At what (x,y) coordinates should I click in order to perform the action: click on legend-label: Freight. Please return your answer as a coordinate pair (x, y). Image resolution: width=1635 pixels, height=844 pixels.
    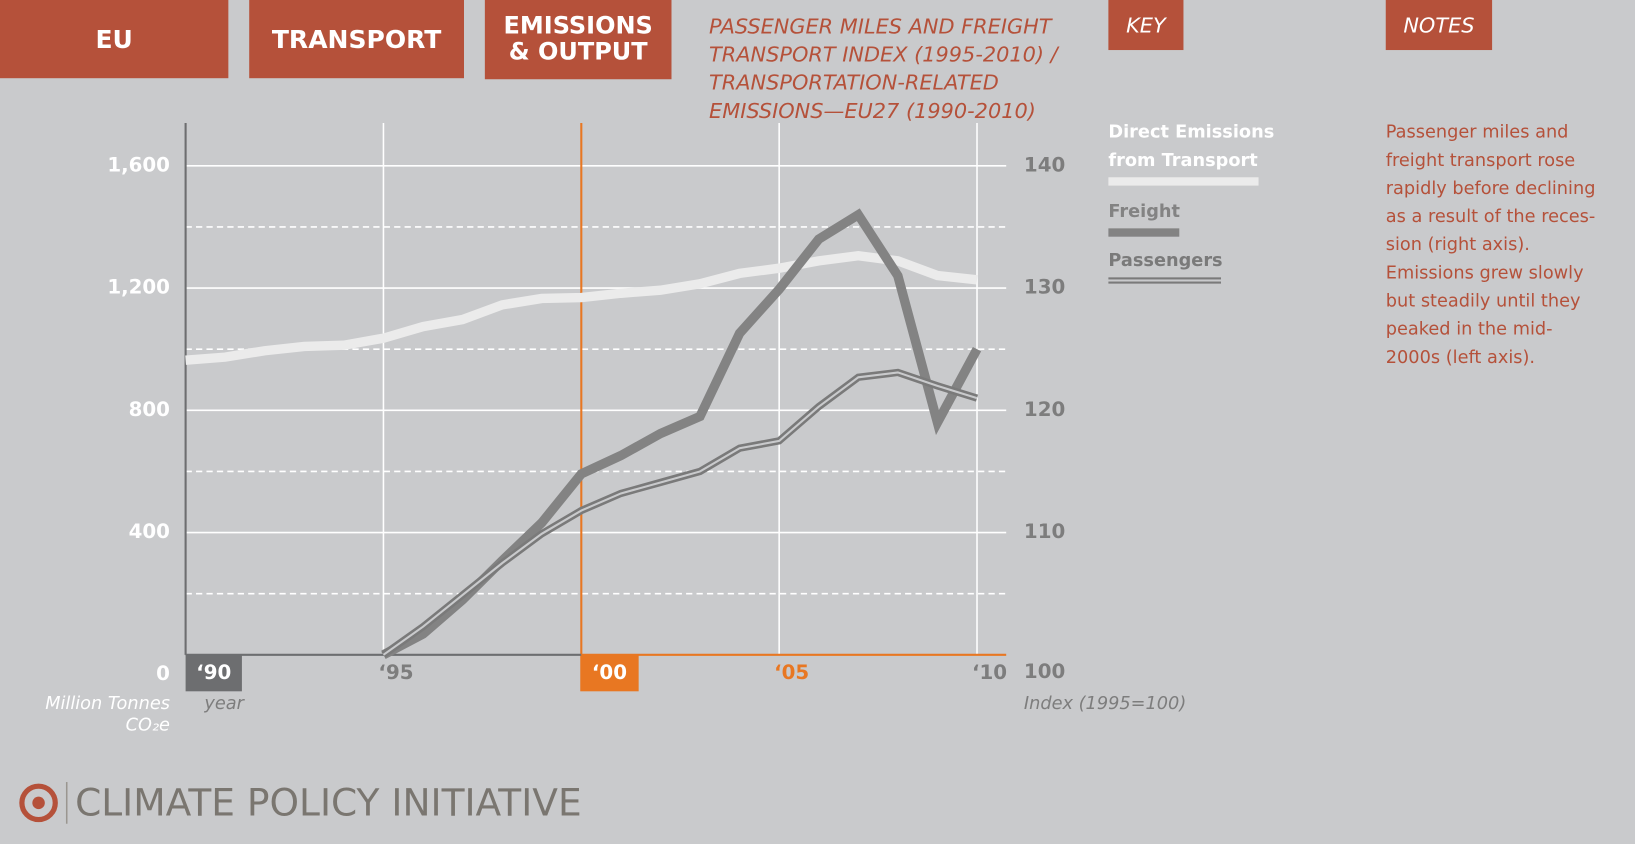
    Looking at the image, I should click on (1144, 212).